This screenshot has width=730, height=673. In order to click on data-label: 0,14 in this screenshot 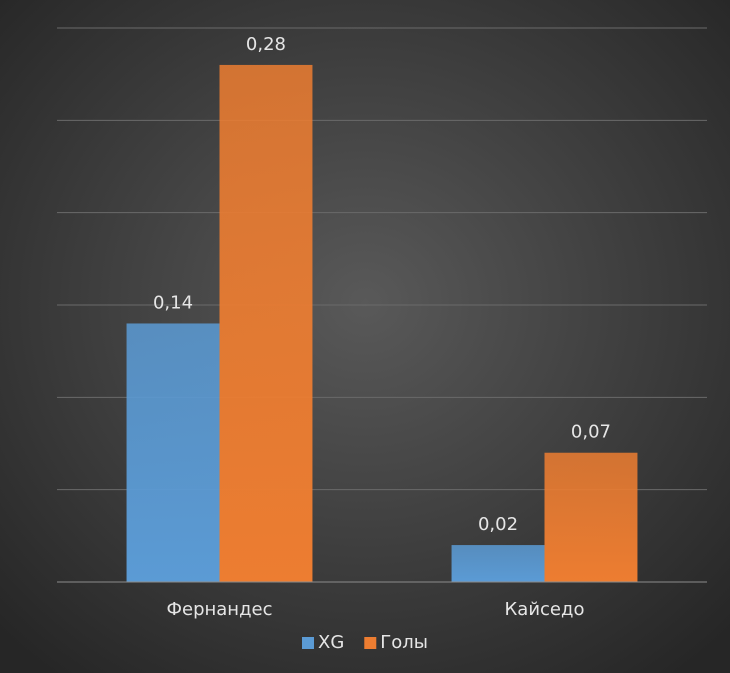, I will do `click(173, 302)`.